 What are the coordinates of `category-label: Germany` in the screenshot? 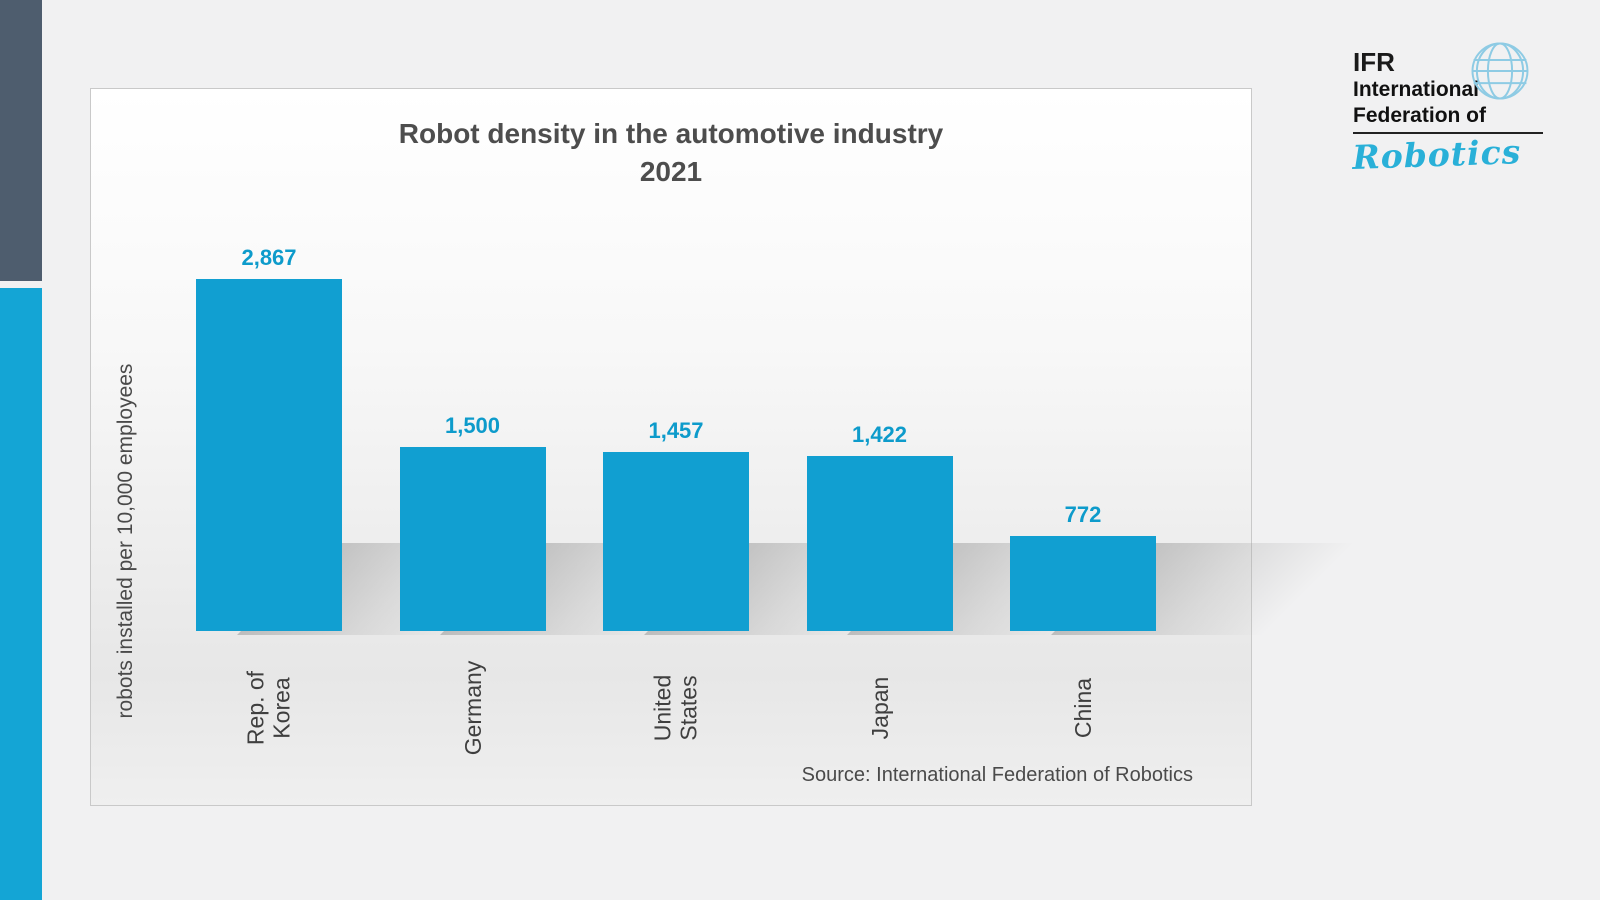 It's located at (473, 716).